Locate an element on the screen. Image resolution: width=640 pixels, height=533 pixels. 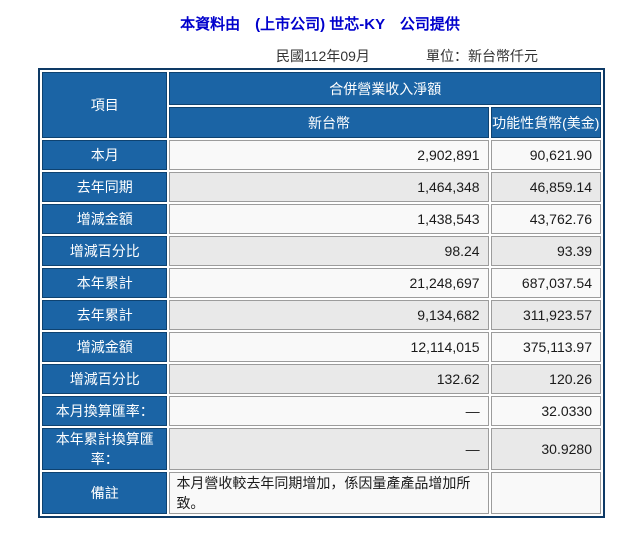
report-period: 民國112年09月 is located at coordinates (323, 56).